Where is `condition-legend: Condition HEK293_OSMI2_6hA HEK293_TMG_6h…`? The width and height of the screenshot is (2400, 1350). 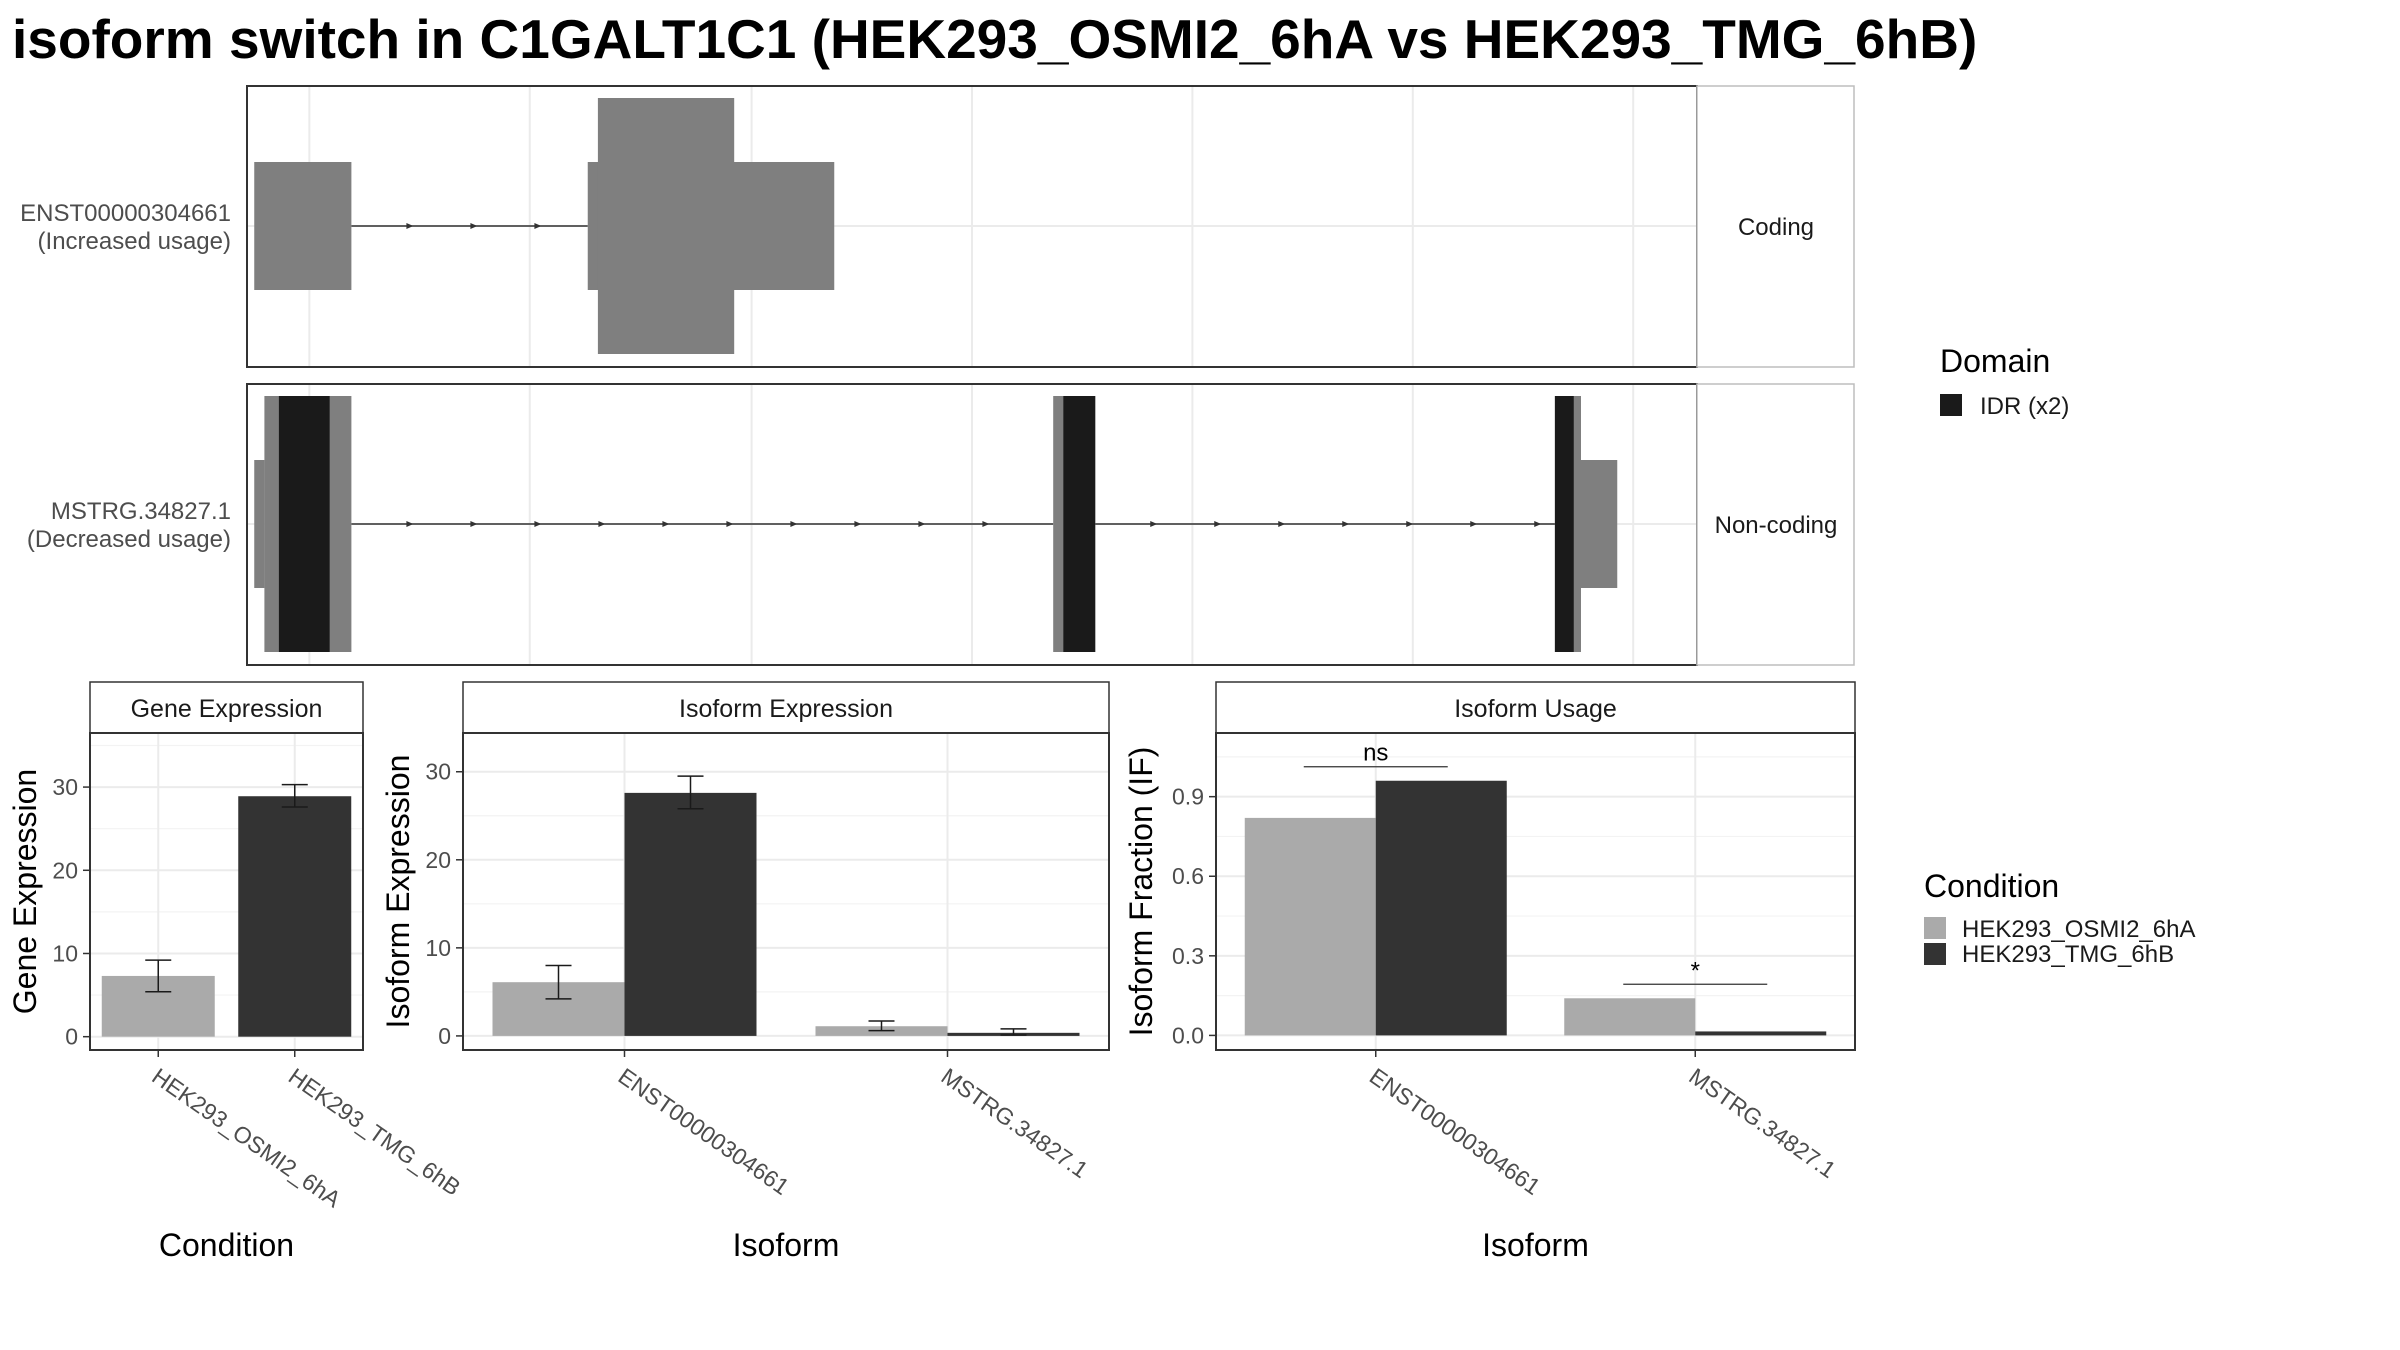
condition-legend: Condition HEK293_OSMI2_6hA HEK293_TMG_6h… is located at coordinates (2059, 918).